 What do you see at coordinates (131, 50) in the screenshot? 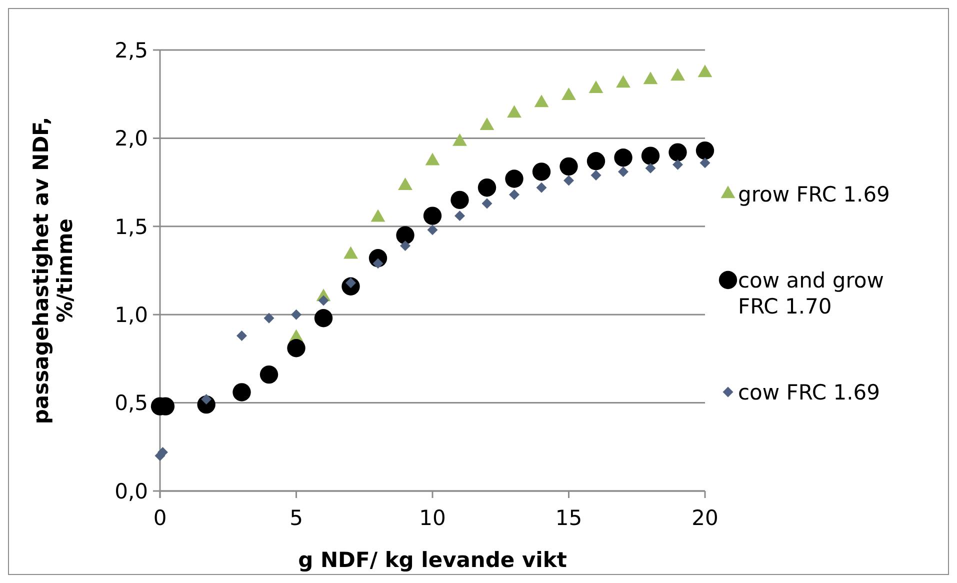
I see `y-tick-label: 2,5` at bounding box center [131, 50].